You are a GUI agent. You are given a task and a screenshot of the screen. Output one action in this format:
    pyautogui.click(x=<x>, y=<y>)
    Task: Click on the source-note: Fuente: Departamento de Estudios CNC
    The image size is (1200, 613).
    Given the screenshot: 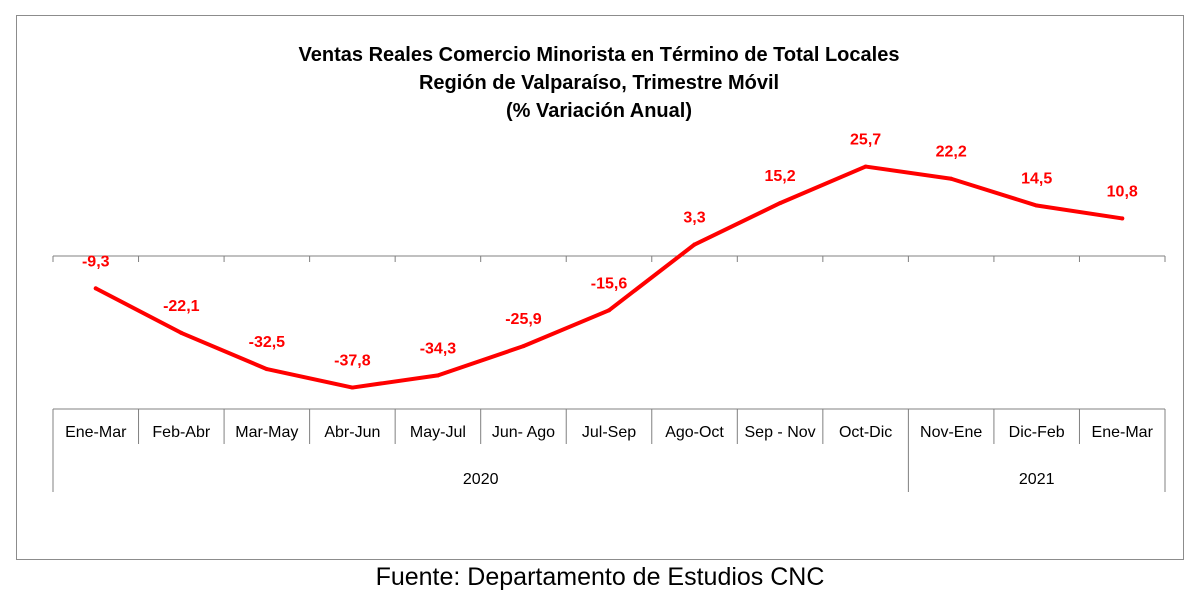 What is the action you would take?
    pyautogui.click(x=600, y=577)
    